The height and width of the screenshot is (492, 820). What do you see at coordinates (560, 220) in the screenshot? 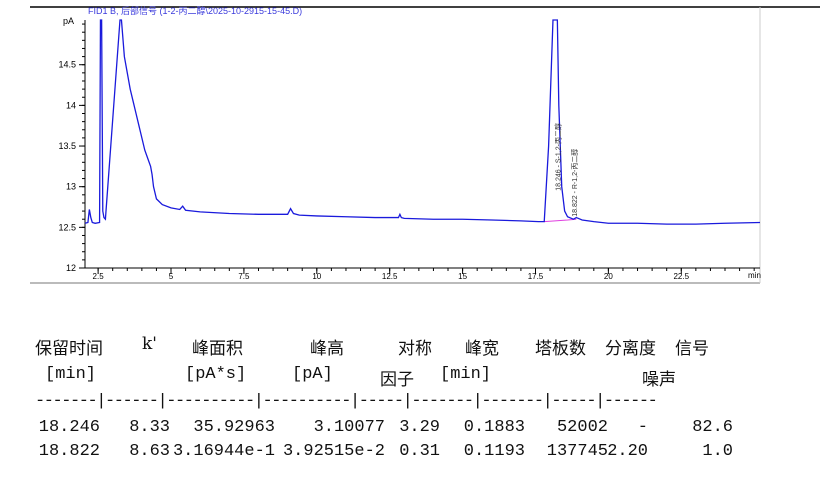
I see `integration-baseline` at bounding box center [560, 220].